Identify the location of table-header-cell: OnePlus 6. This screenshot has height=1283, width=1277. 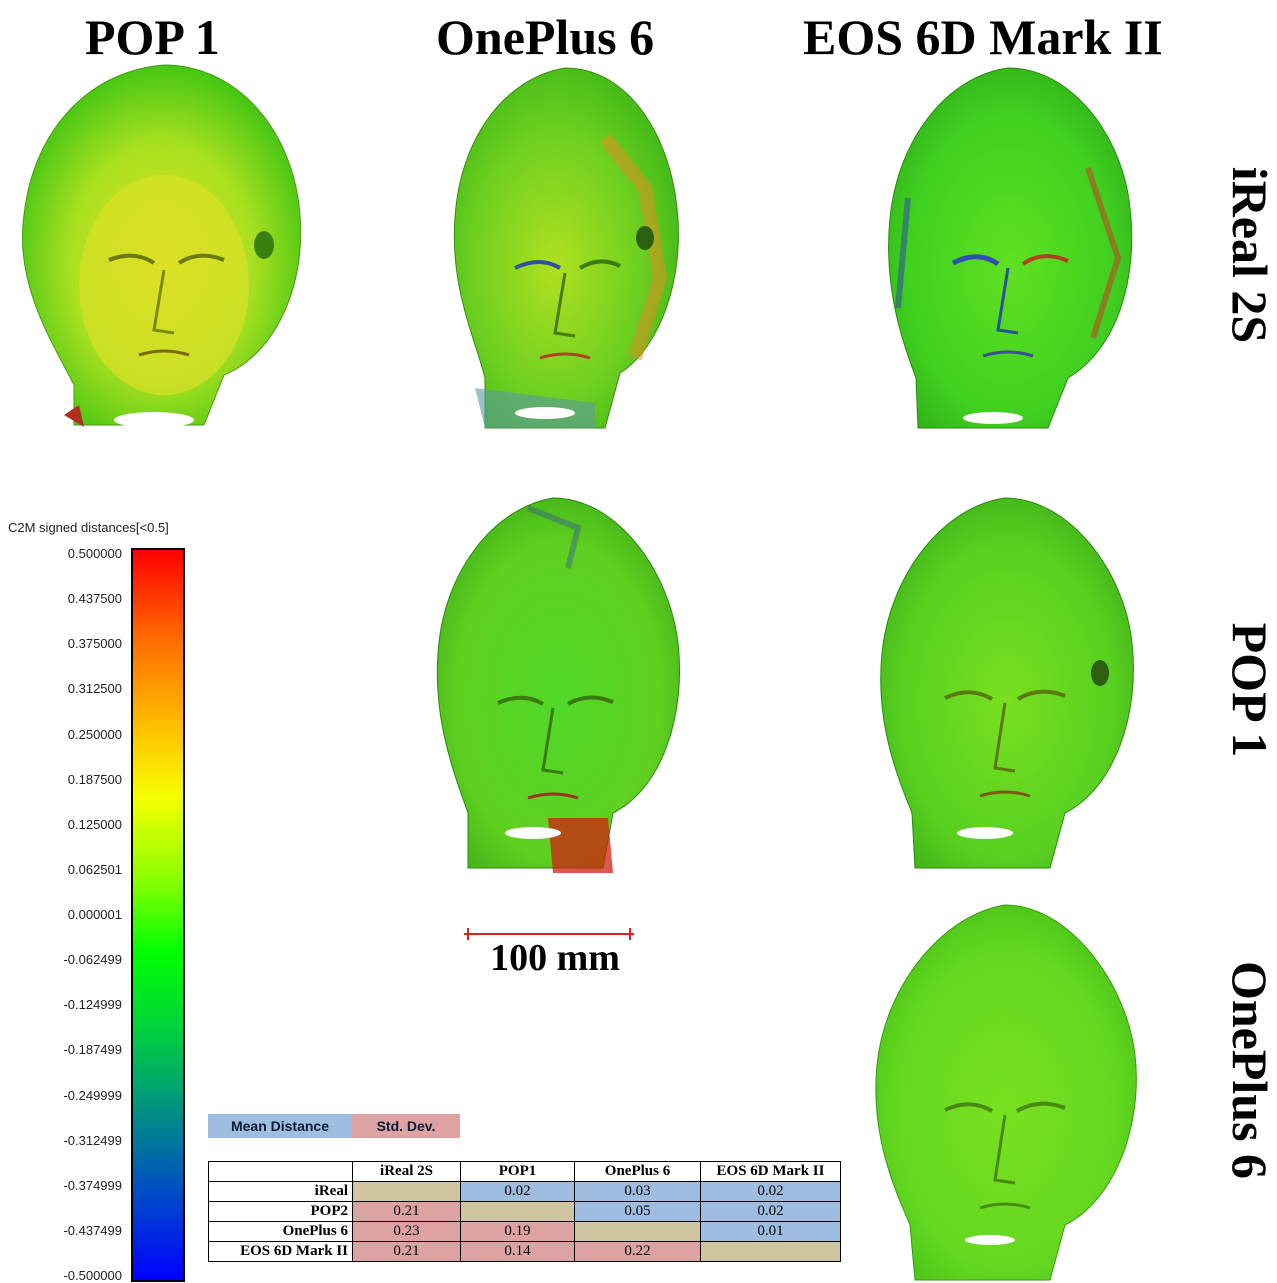
(637, 1171).